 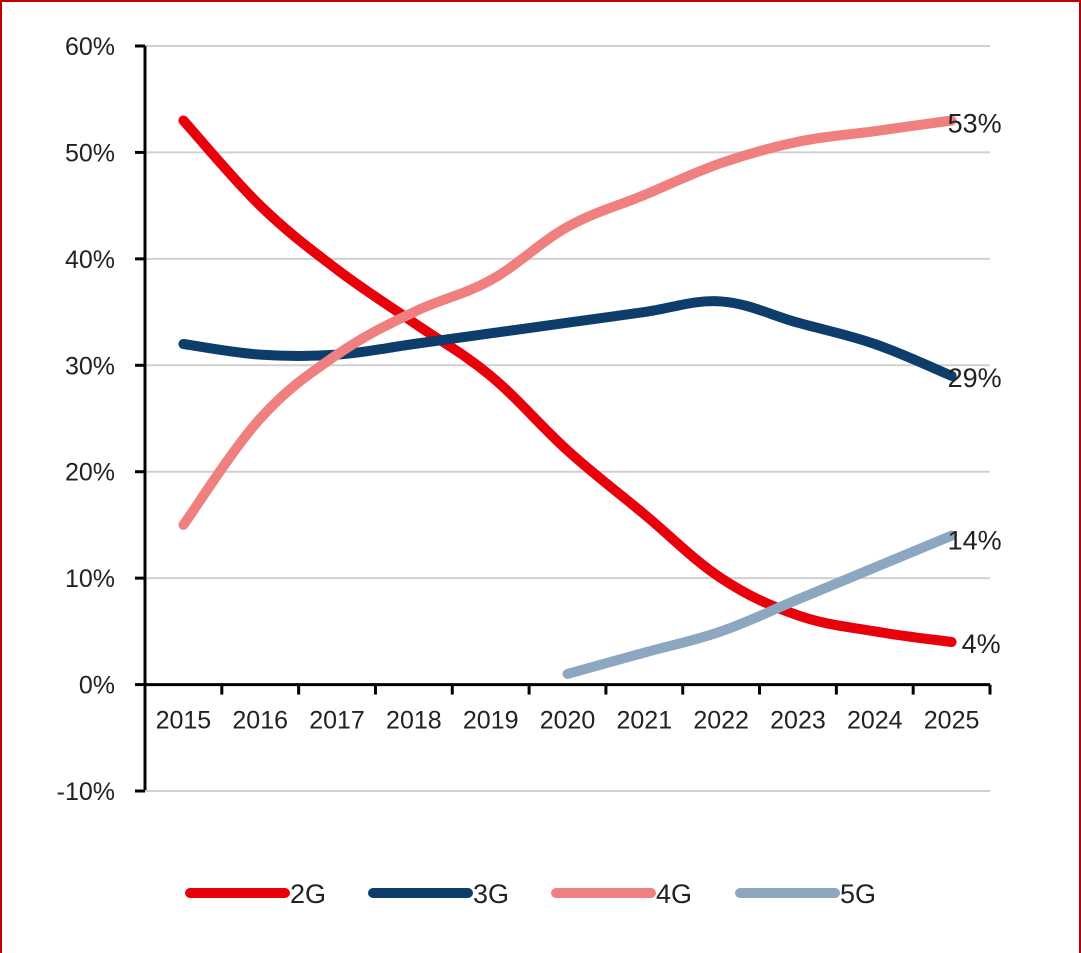 What do you see at coordinates (759, 604) in the screenshot?
I see `series-line-5g` at bounding box center [759, 604].